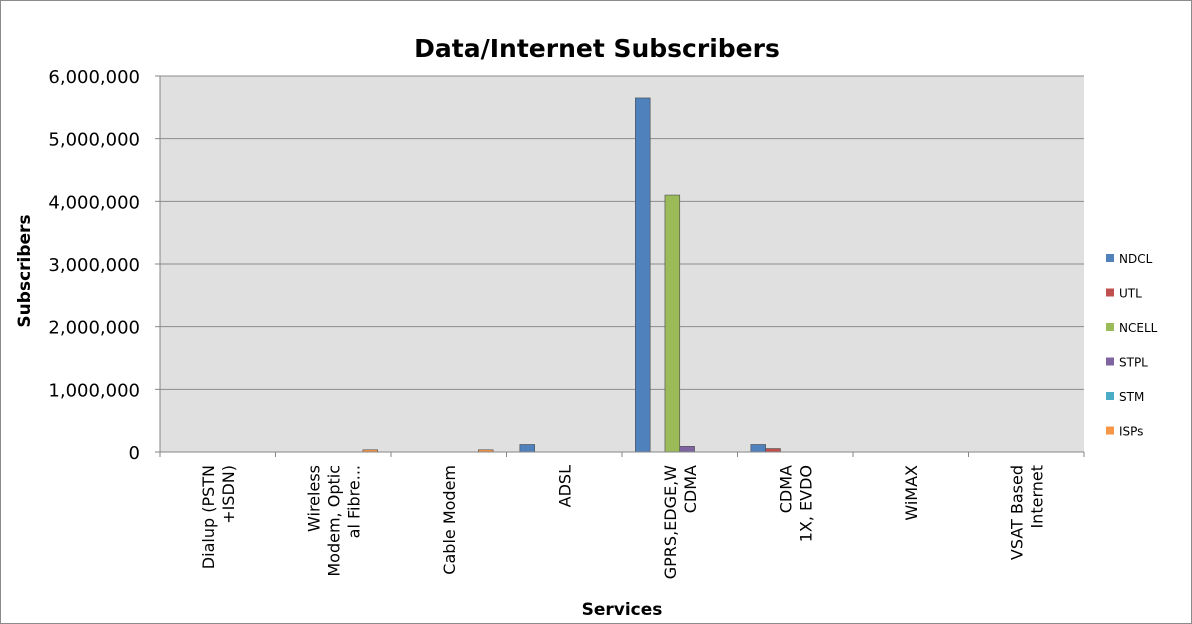  I want to click on legend-label-stpl: STPL, so click(1133, 363).